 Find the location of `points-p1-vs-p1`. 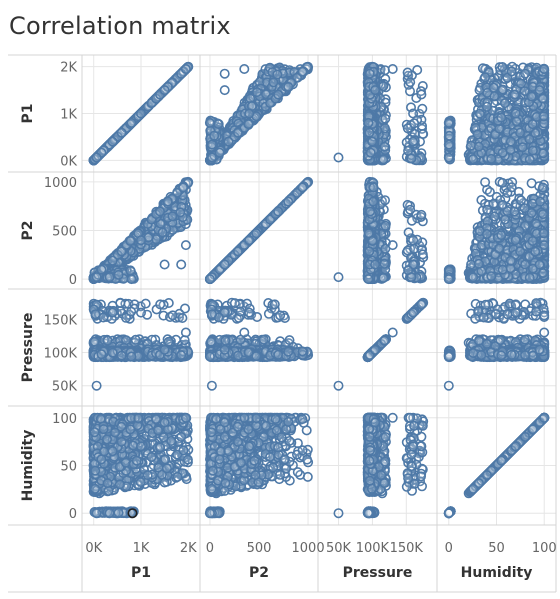

points-p1-vs-p1 is located at coordinates (141, 113).